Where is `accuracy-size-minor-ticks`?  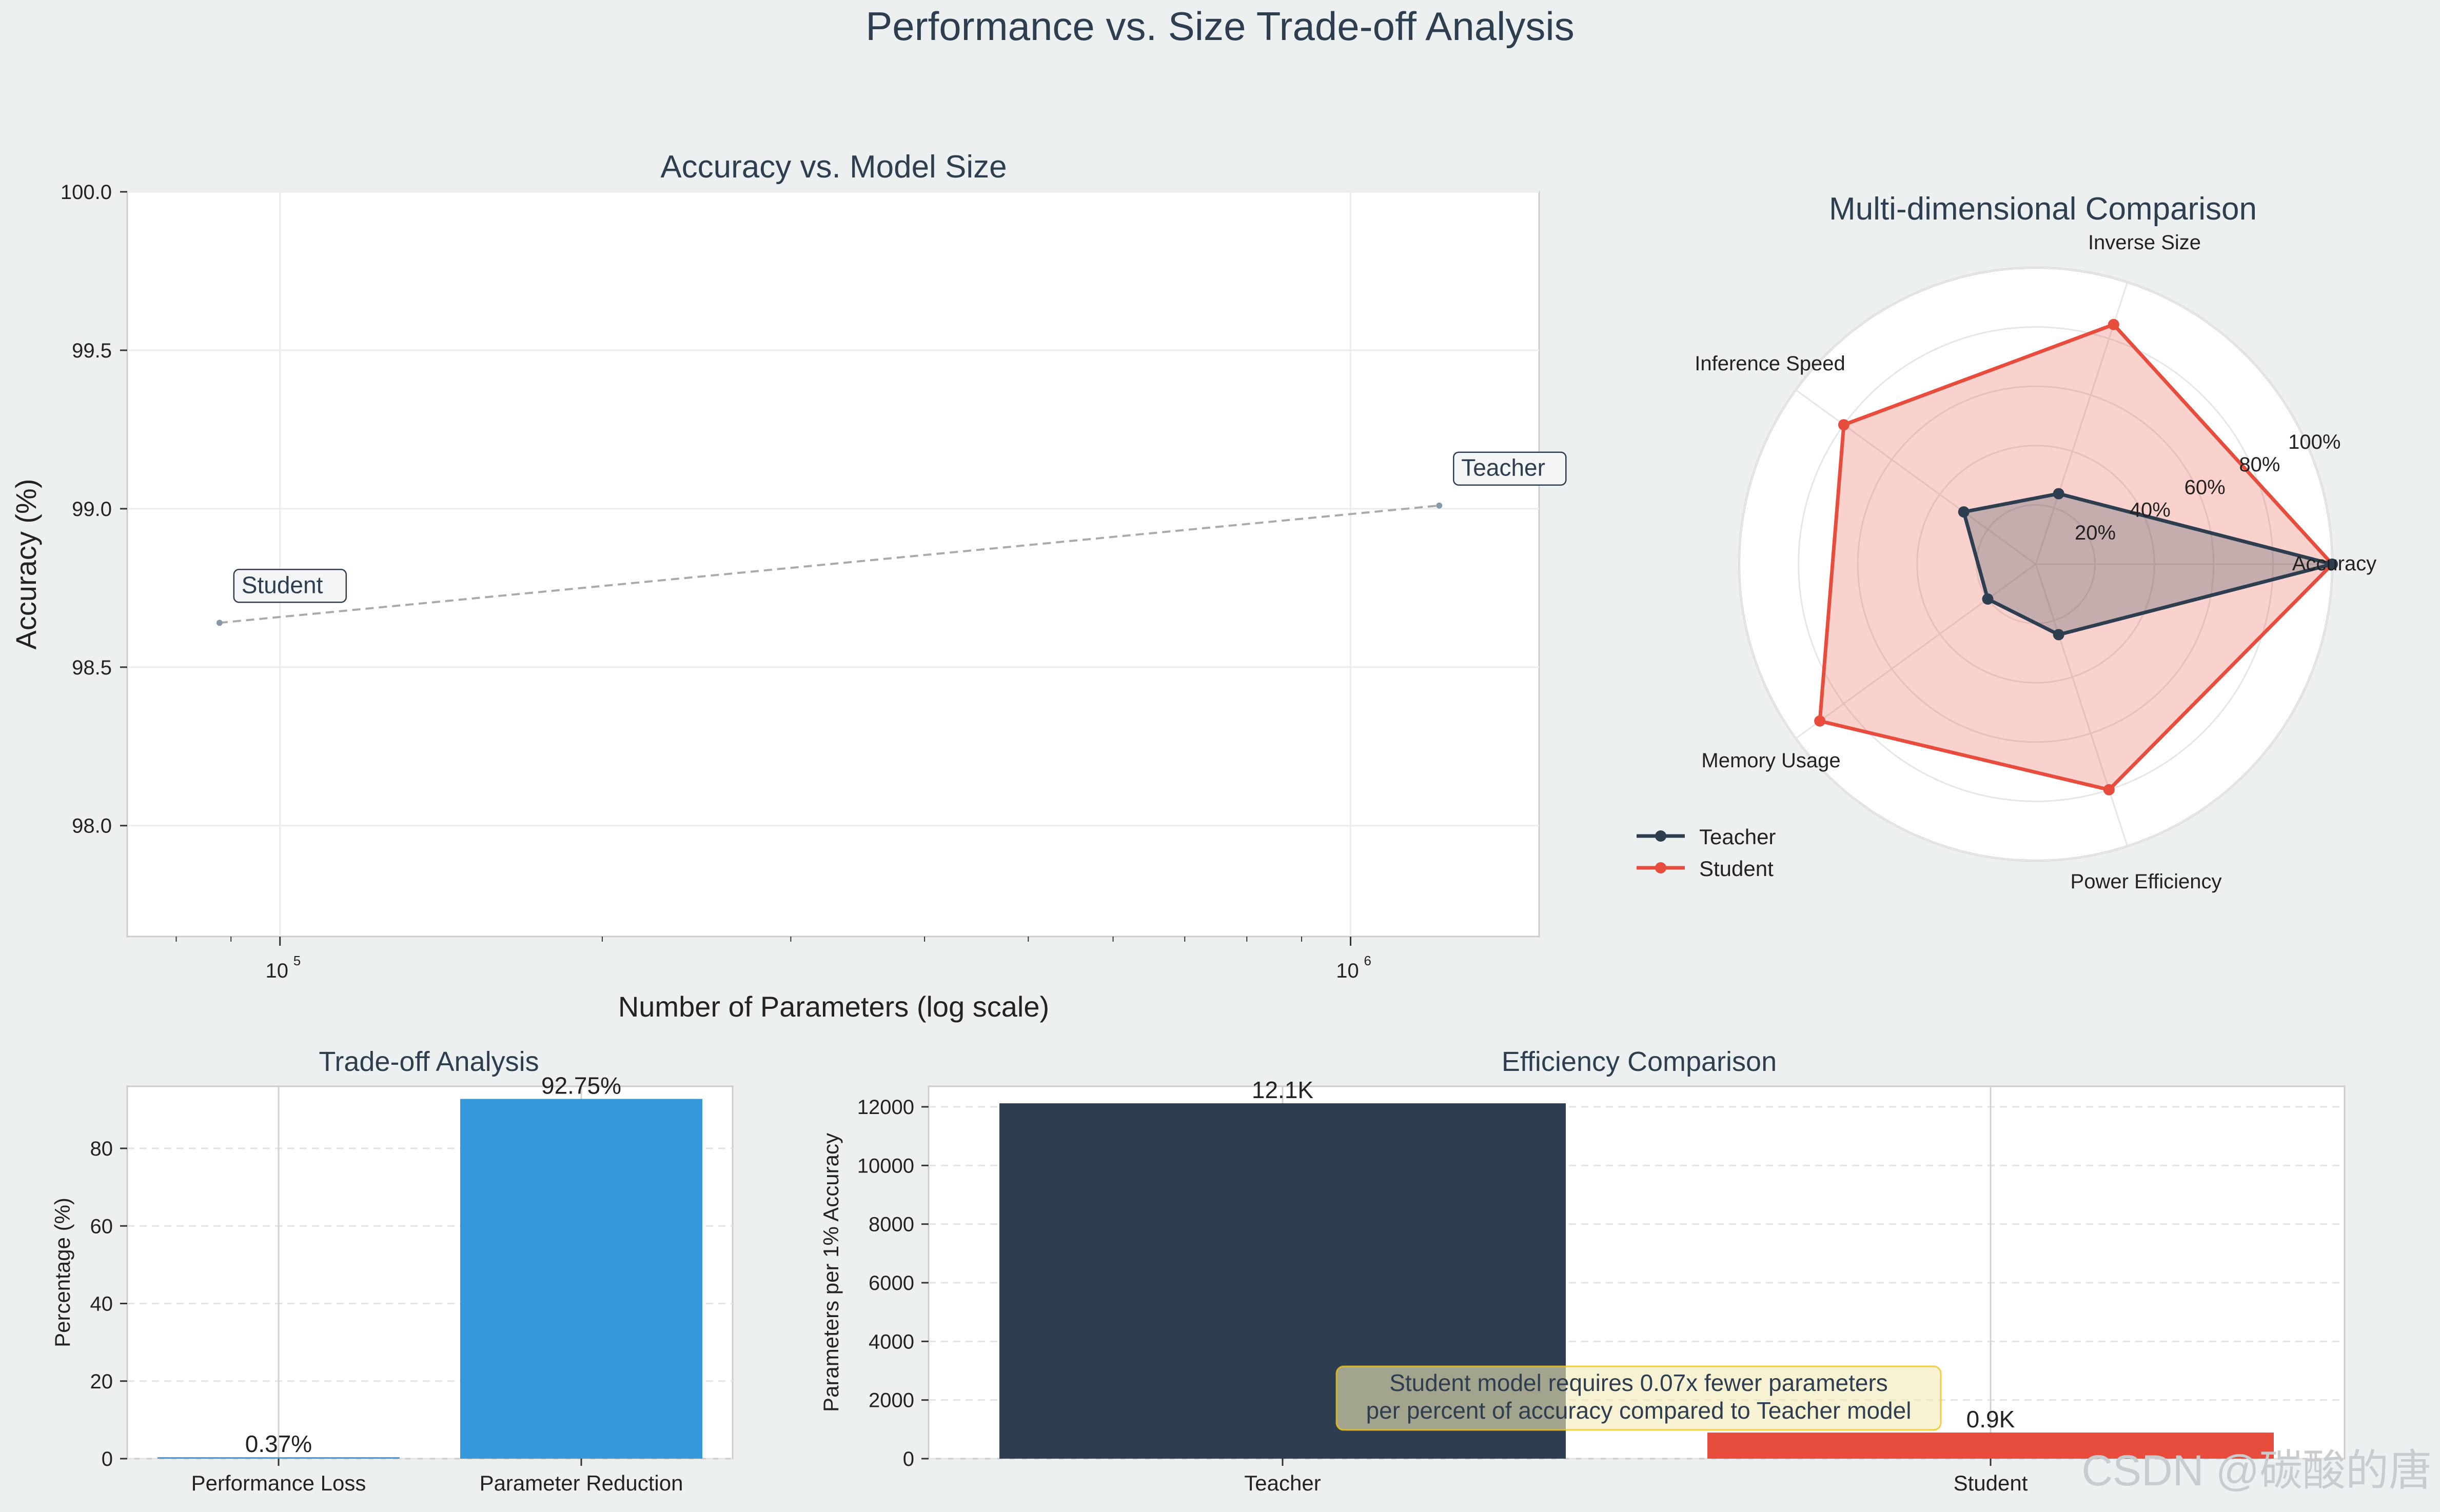
accuracy-size-minor-ticks is located at coordinates (739, 939).